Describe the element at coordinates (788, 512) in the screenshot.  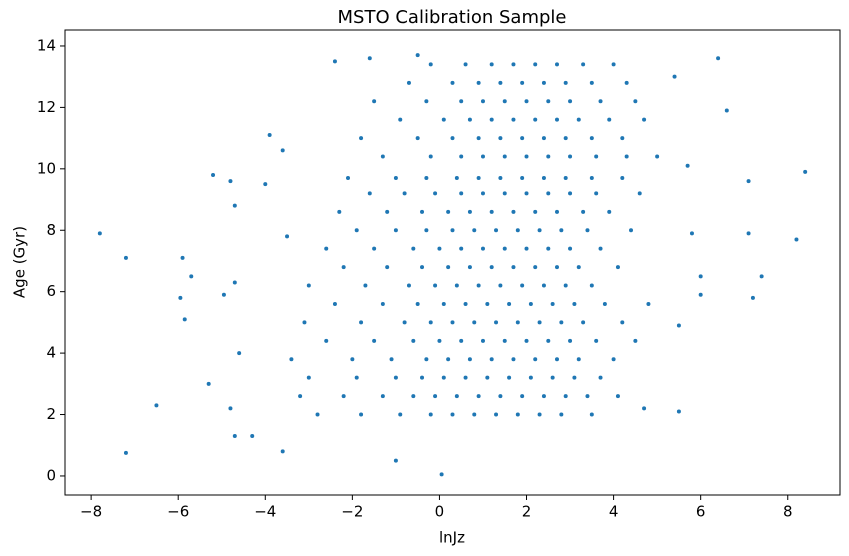
I see `x-tick-label: 8` at that location.